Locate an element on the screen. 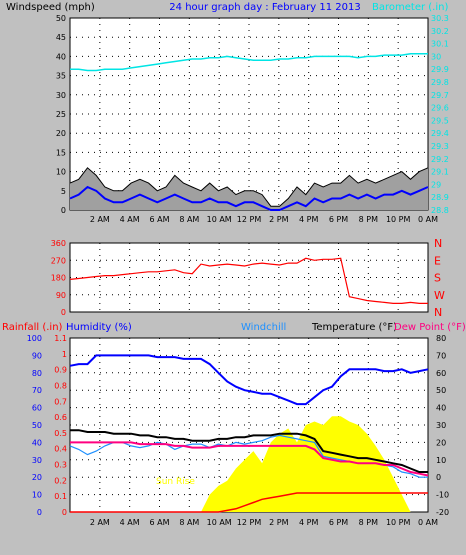 Image resolution: width=466 pixels, height=555 pixels. wind-y-tick: 20 is located at coordinates (61, 133).